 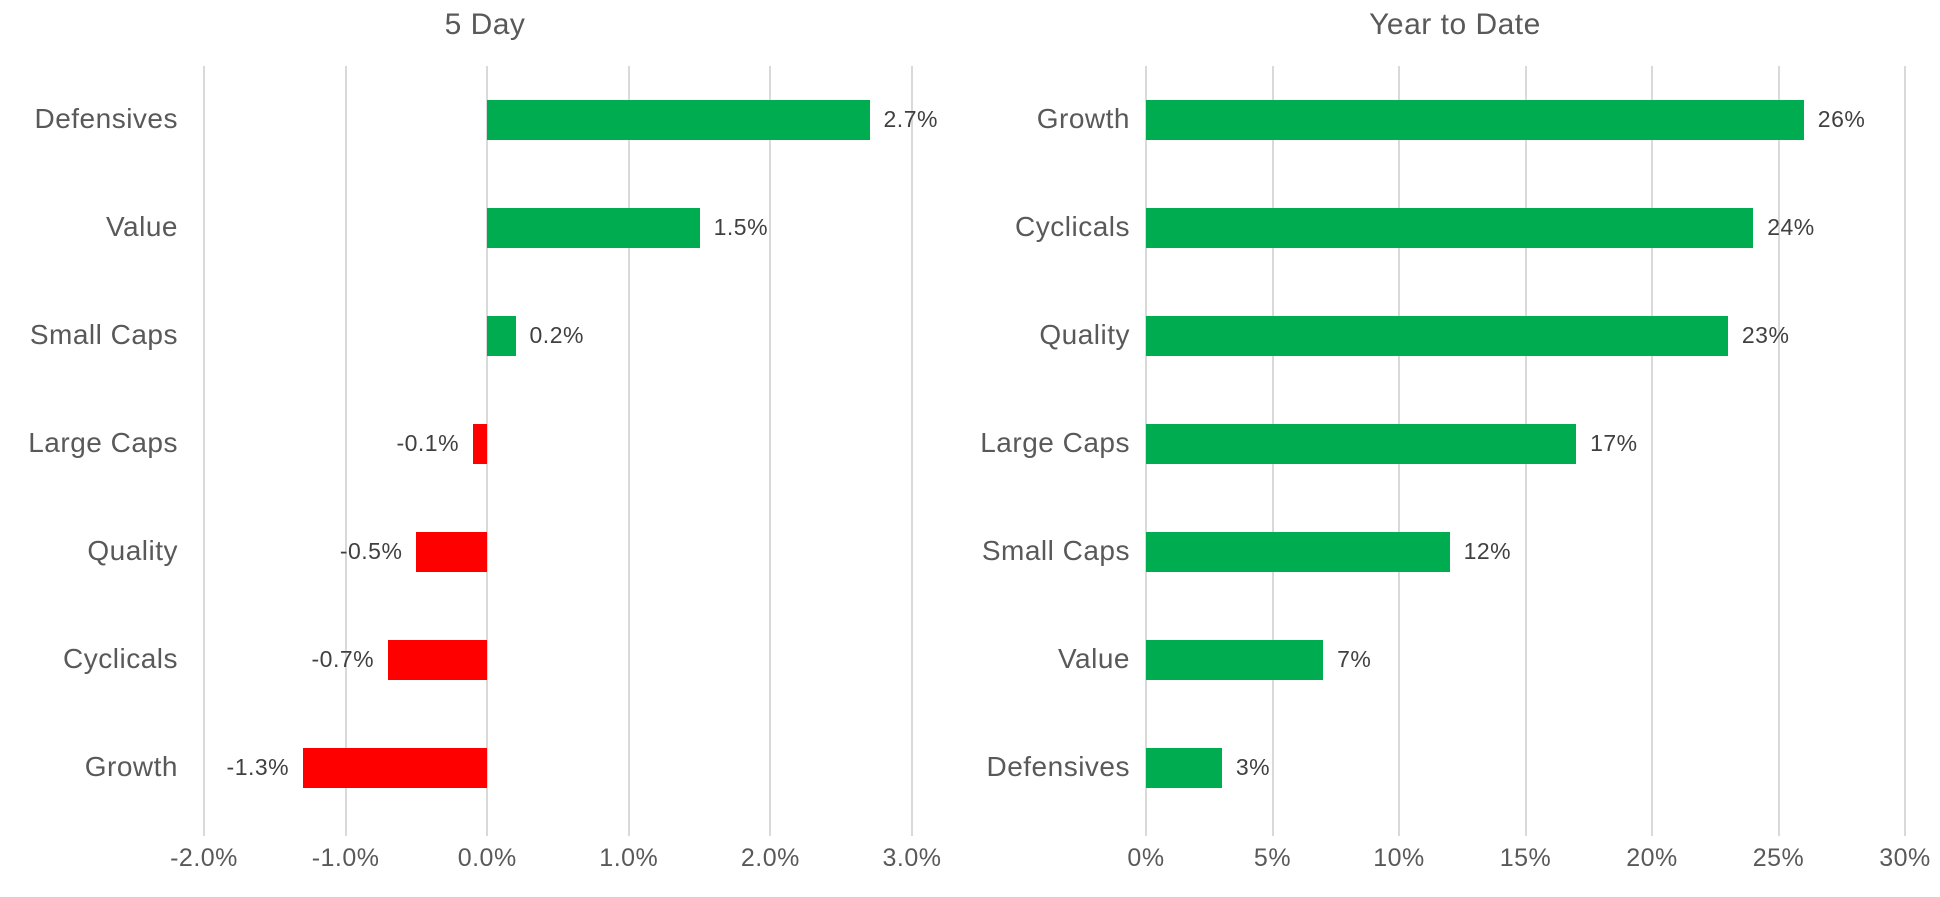 What do you see at coordinates (1652, 858) in the screenshot?
I see `x-axis-tick-label: 20%` at bounding box center [1652, 858].